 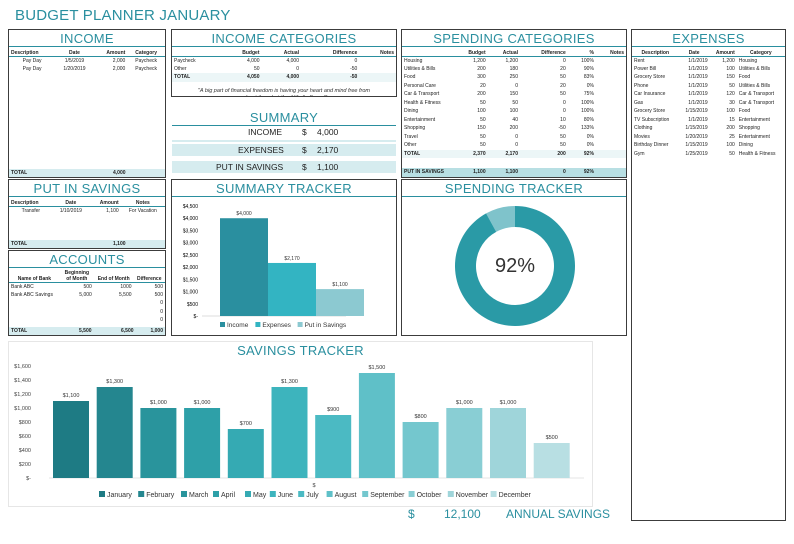 I want to click on table-cell: Entertainment, so click(x=754, y=136).